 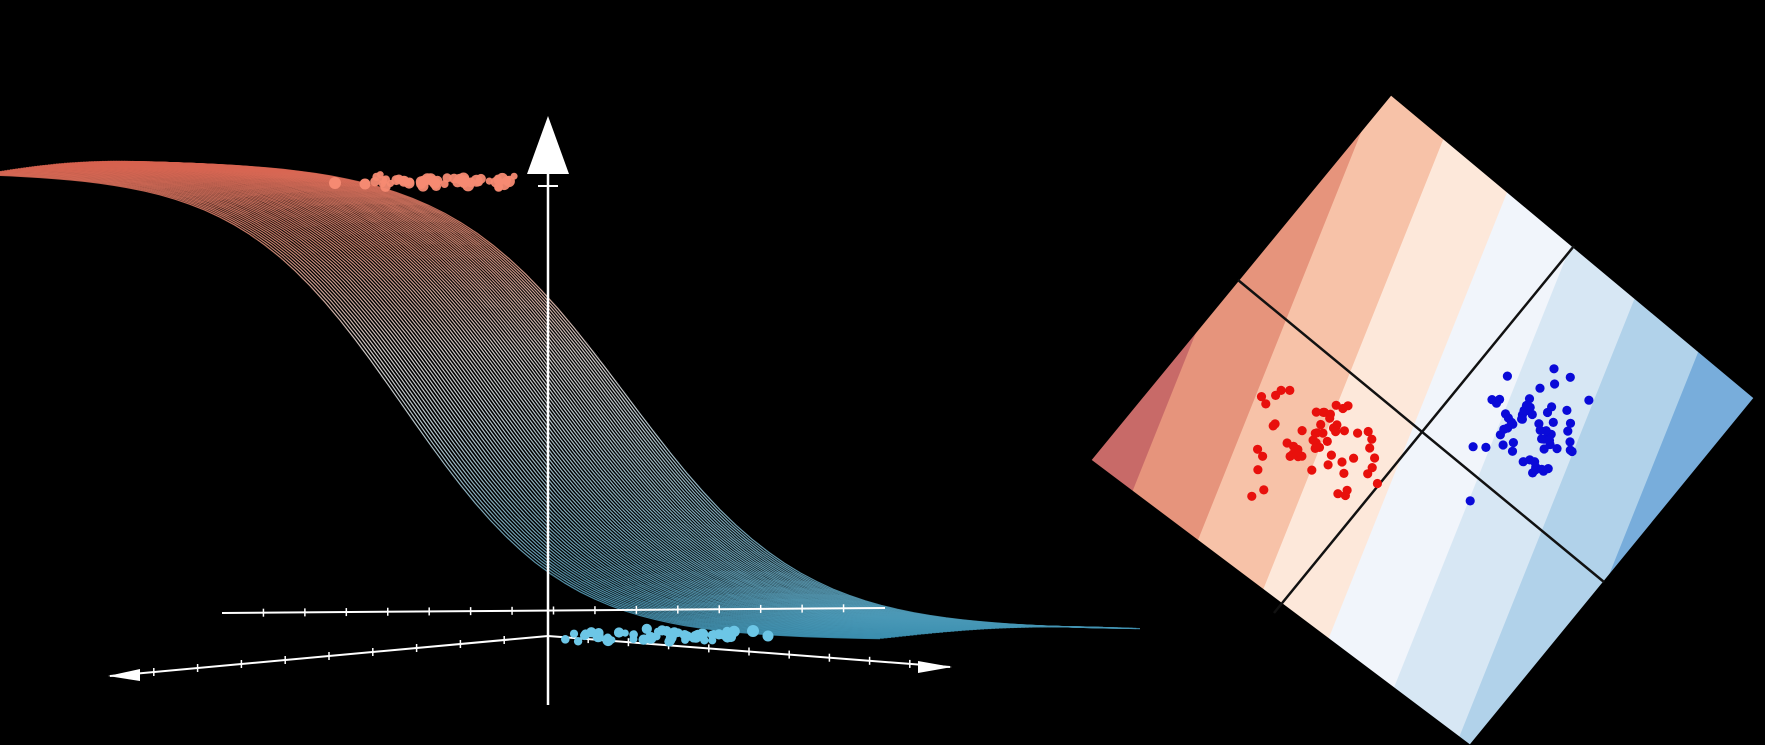 I want to click on separator-line, so click(x=1424, y=429).